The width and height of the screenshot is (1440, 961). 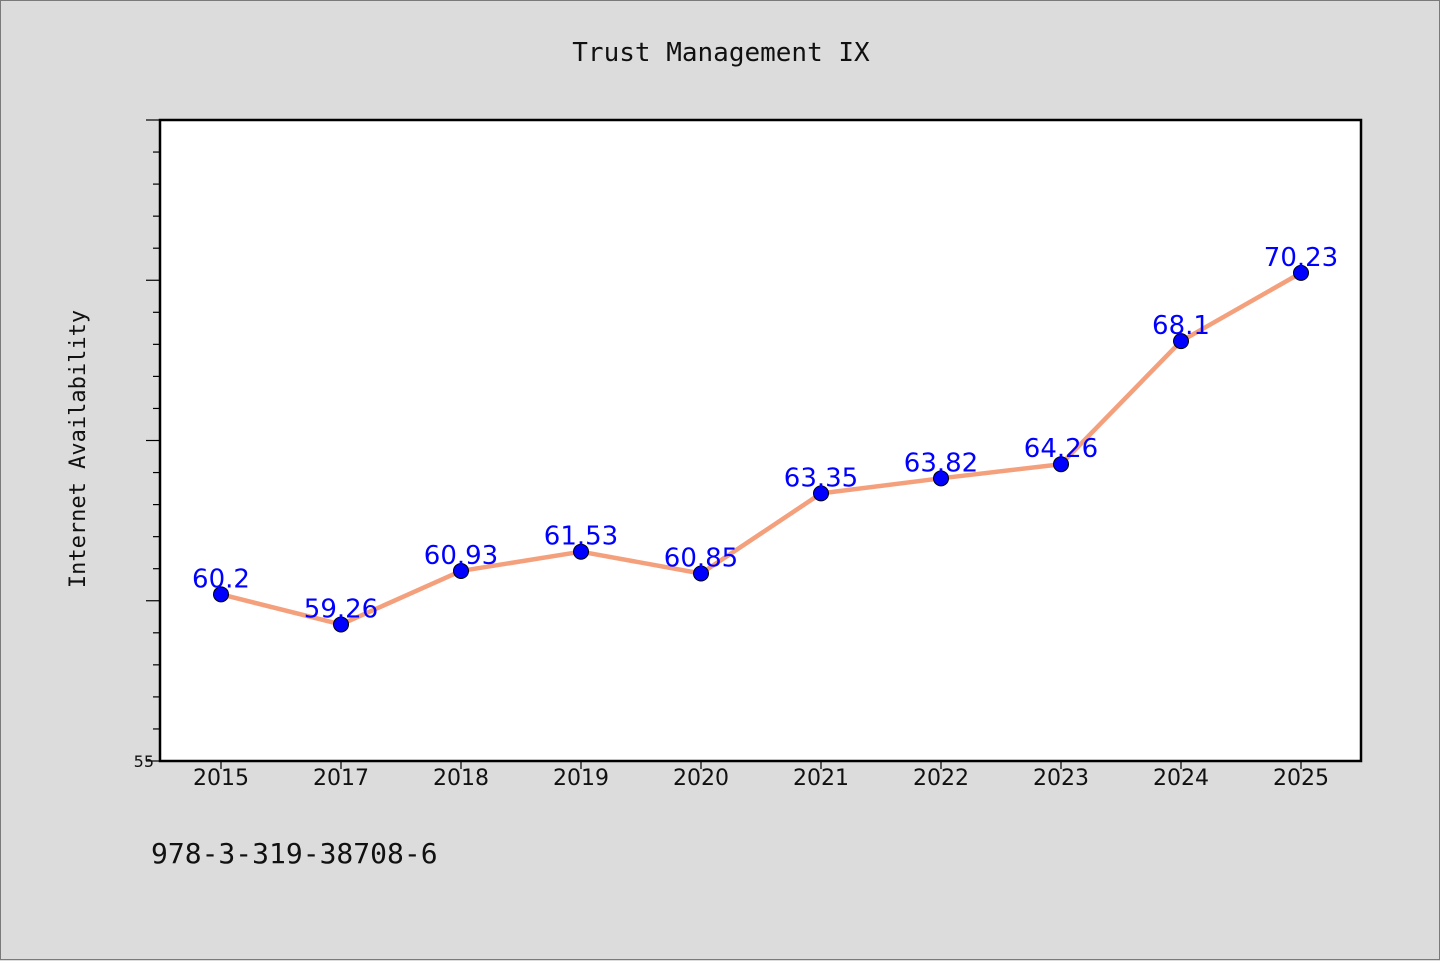 I want to click on y-axis-label: Internet Availability, so click(x=78, y=449).